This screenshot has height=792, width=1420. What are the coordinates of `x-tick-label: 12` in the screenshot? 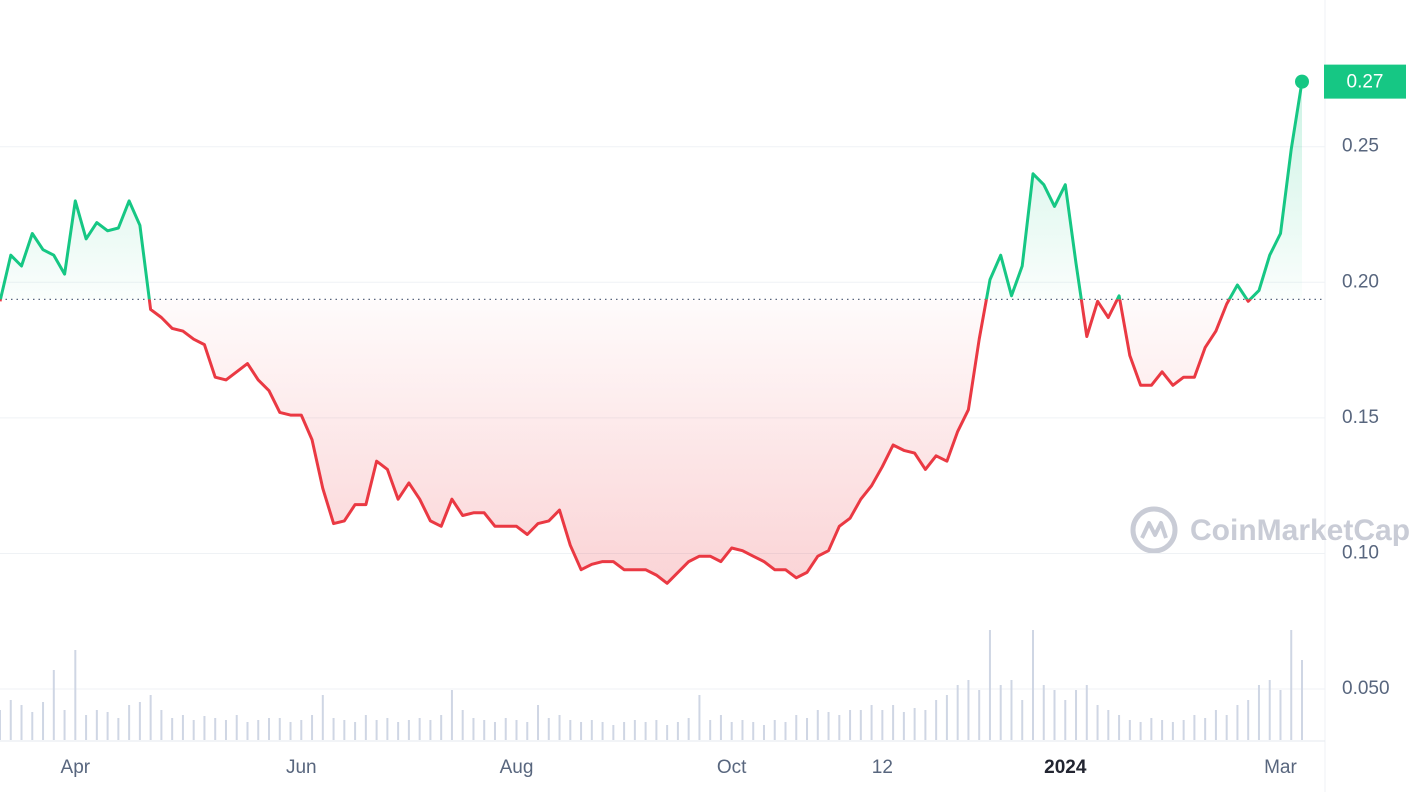 It's located at (882, 767).